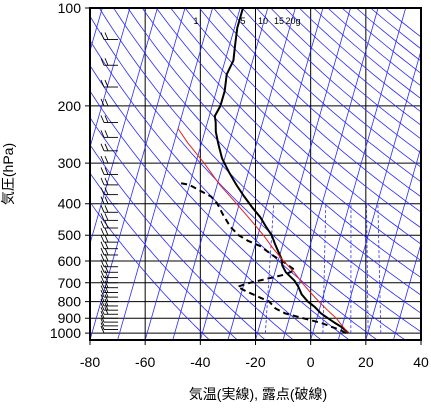 The height and width of the screenshot is (408, 431). I want to click on y-tick-label: 500, so click(70, 235).